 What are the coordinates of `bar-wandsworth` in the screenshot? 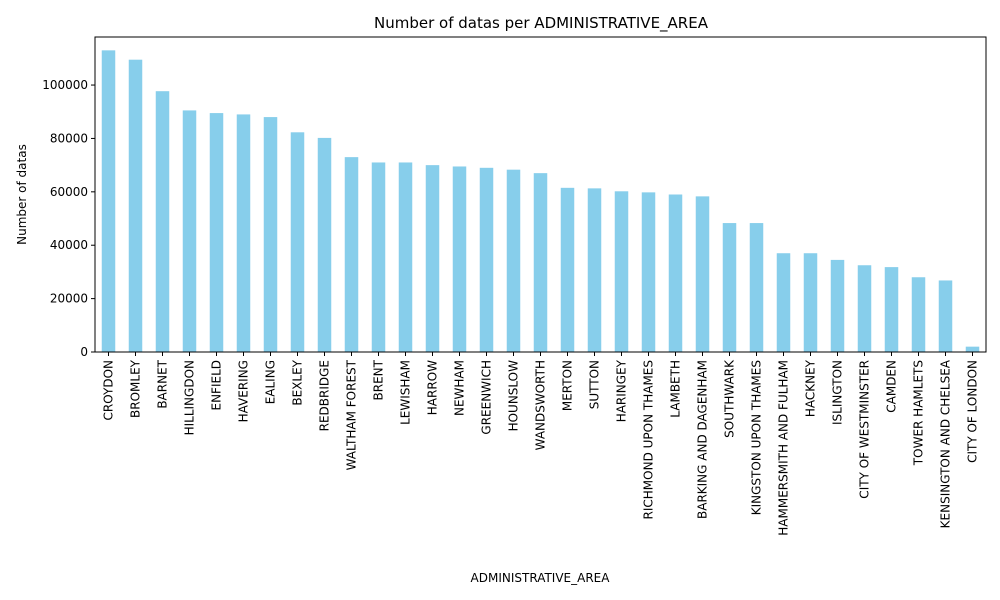 It's located at (540, 262).